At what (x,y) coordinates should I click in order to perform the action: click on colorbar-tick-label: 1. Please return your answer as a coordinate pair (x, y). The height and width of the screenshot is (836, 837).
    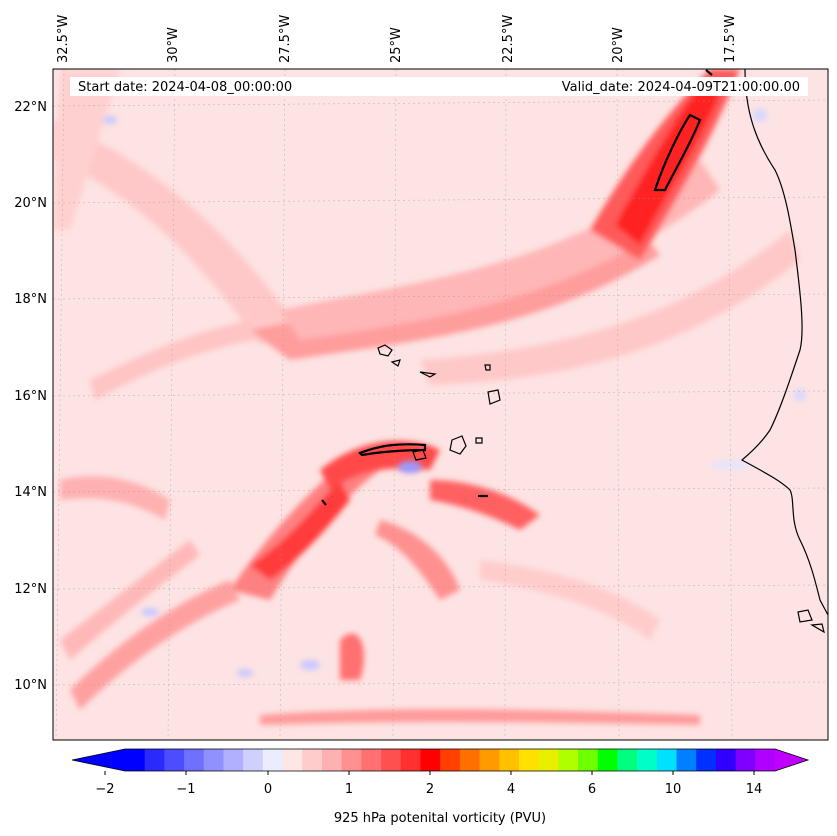
    Looking at the image, I should click on (349, 789).